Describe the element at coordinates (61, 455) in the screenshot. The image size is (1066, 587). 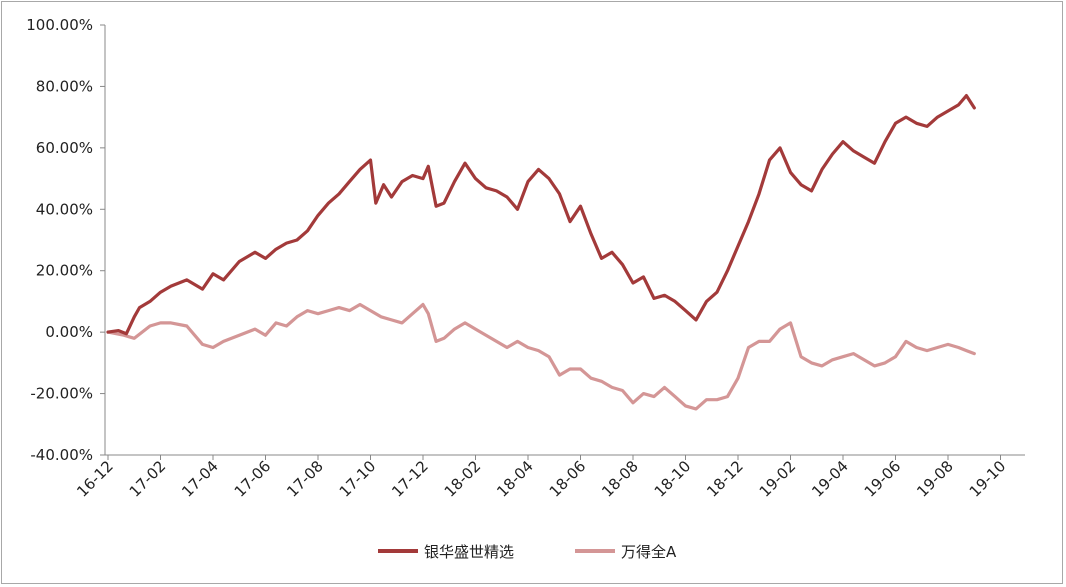
I see `y-tick-label: -40.00%` at that location.